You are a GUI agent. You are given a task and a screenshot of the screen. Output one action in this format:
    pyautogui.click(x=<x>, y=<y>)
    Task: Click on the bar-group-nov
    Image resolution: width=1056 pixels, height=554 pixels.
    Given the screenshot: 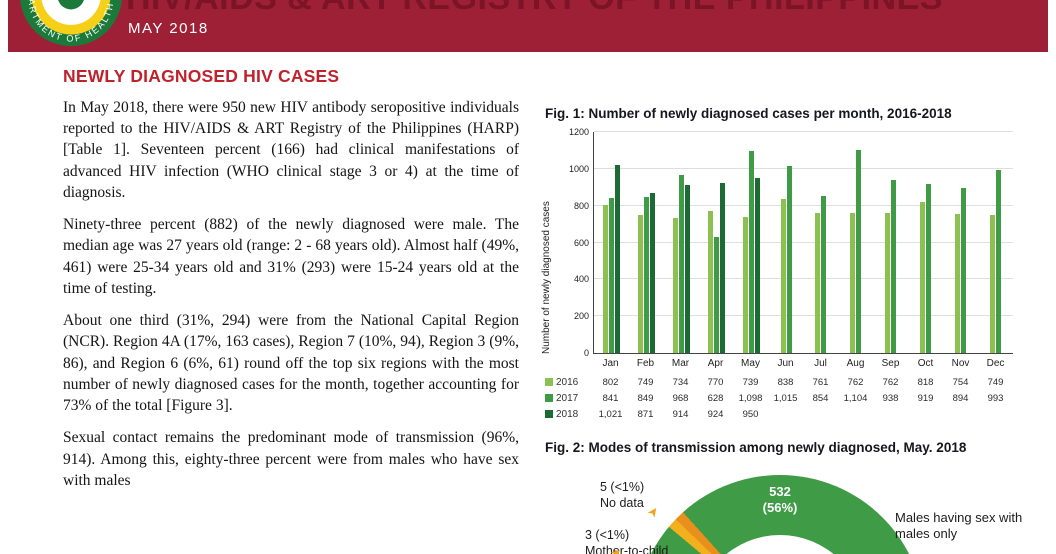 What is the action you would take?
    pyautogui.click(x=960, y=242)
    